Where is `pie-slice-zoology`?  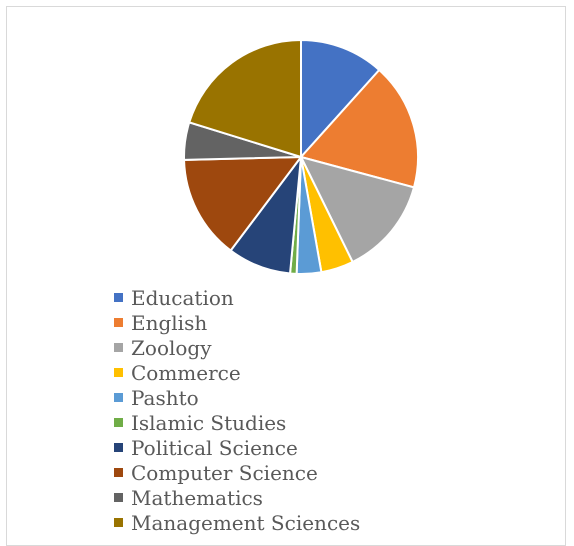 pie-slice-zoology is located at coordinates (357, 209).